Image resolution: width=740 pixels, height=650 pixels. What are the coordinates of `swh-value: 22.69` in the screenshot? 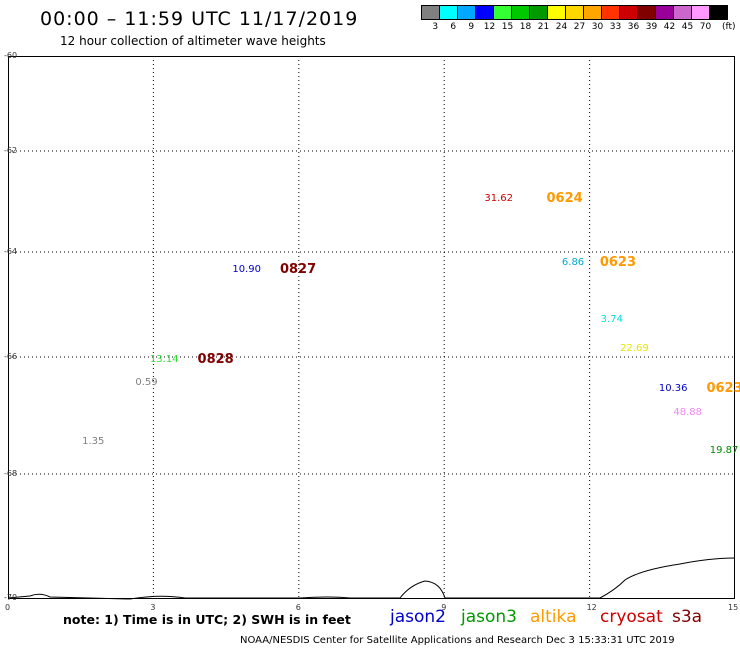 It's located at (634, 349).